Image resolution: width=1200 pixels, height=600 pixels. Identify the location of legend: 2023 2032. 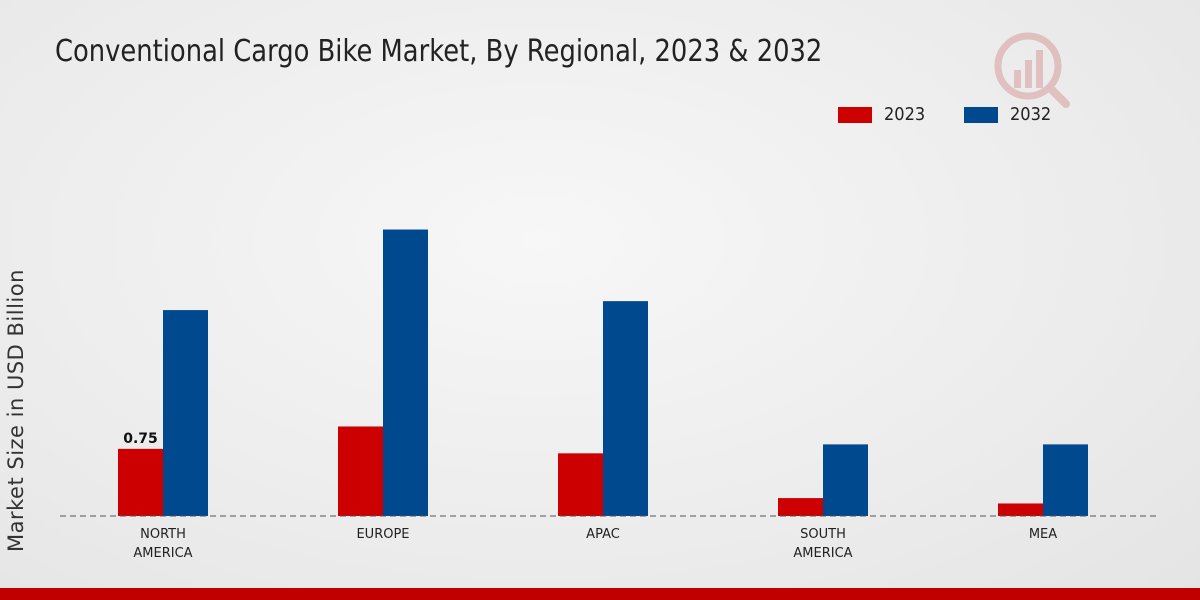
(964, 114).